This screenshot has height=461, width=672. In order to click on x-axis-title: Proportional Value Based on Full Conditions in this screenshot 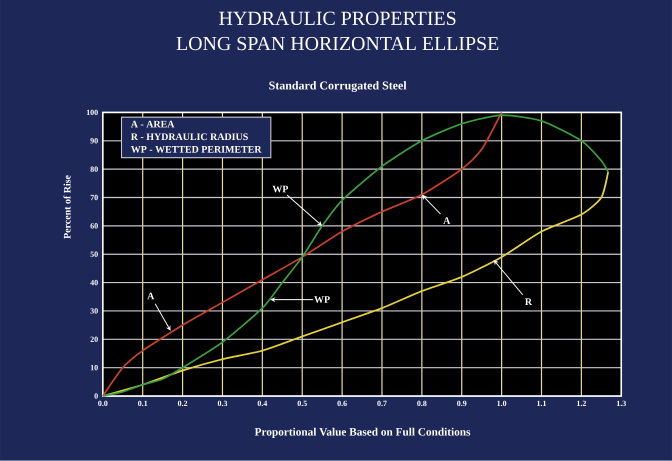, I will do `click(362, 433)`.